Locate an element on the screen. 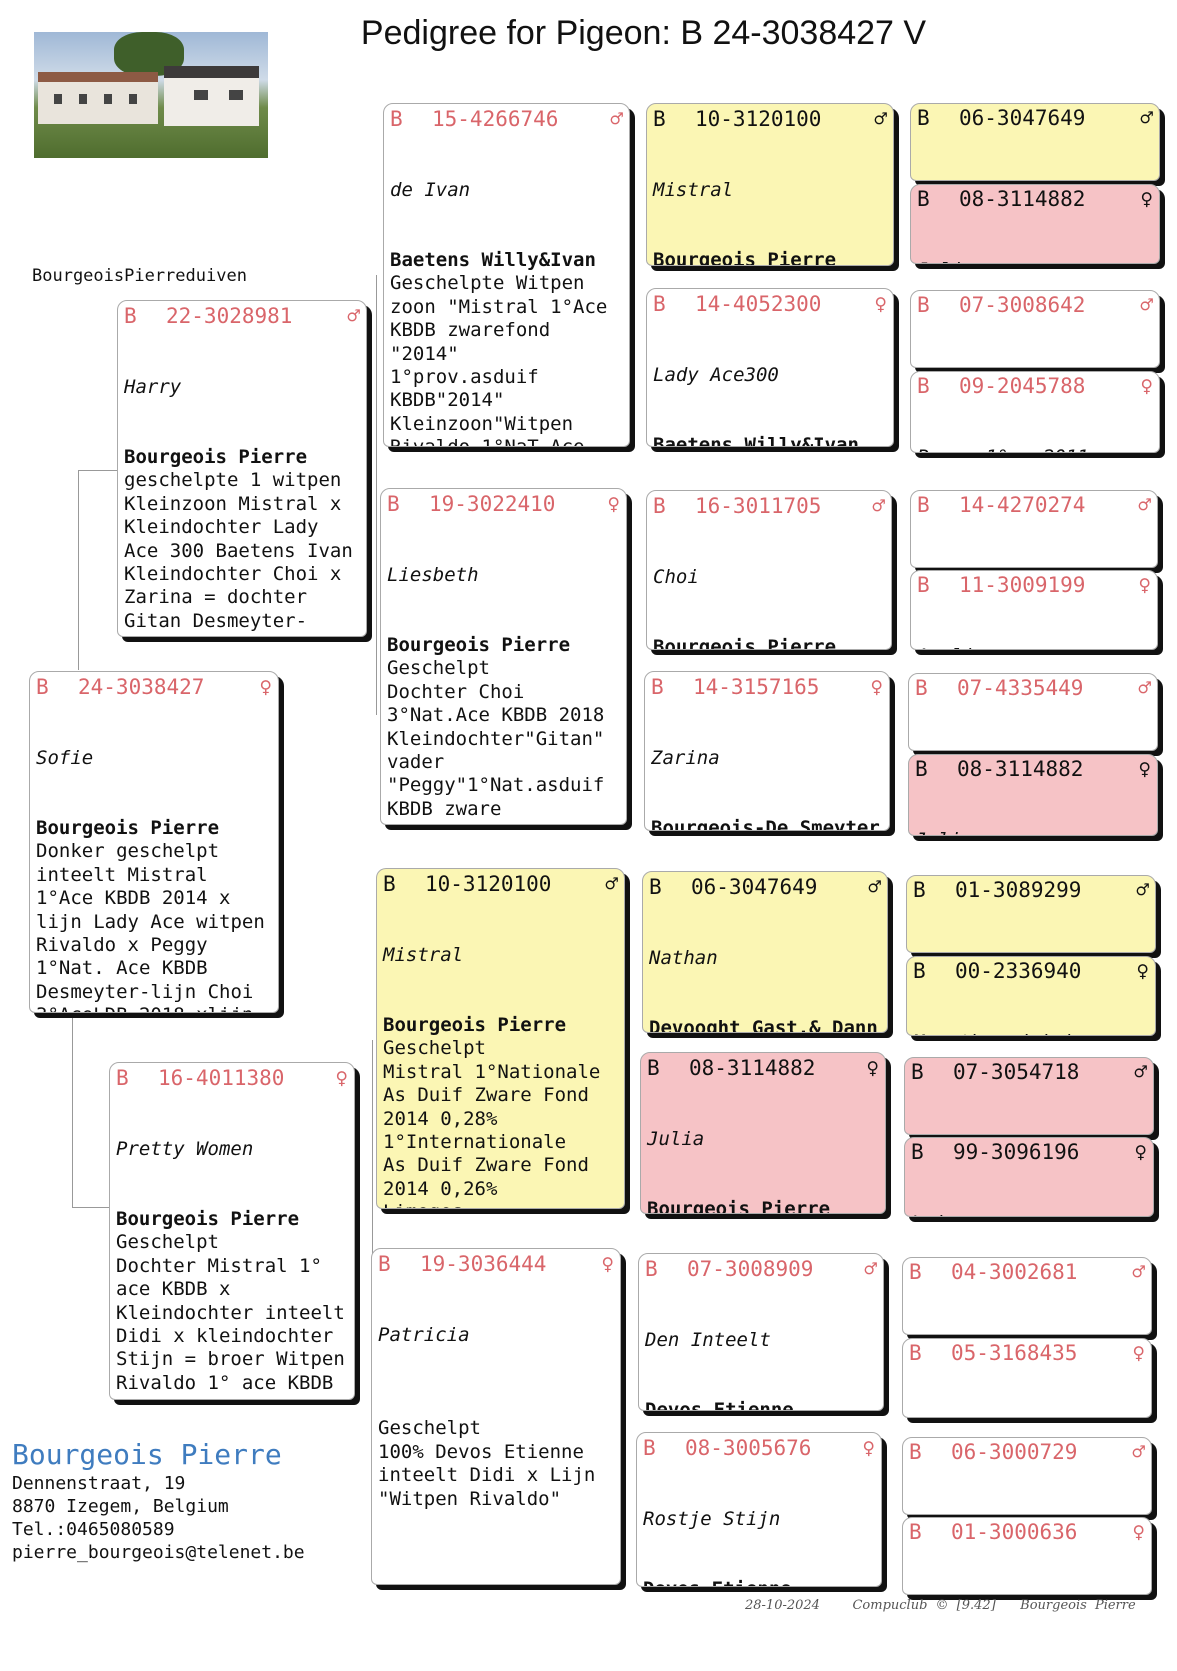  pigeon-name: Gitan is located at coordinates (1033, 749).